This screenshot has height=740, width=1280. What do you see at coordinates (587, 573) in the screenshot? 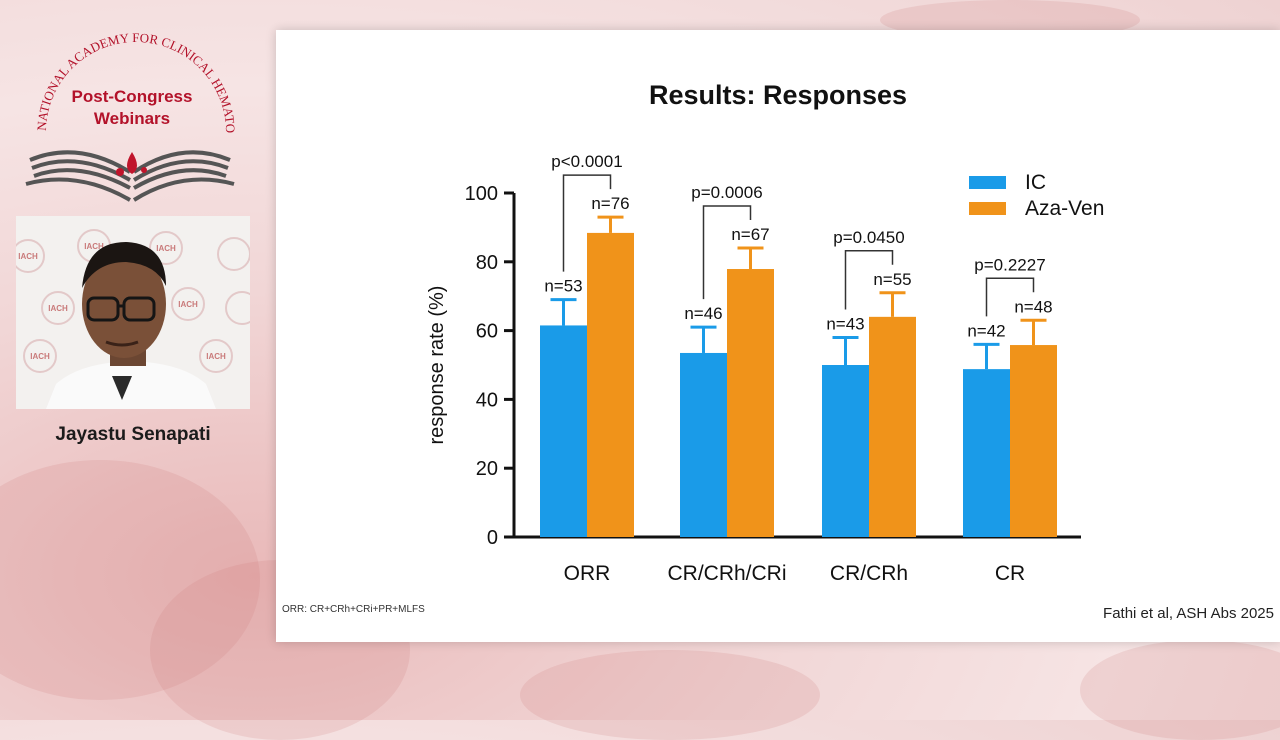
I see `x-tick-label: ORR` at bounding box center [587, 573].